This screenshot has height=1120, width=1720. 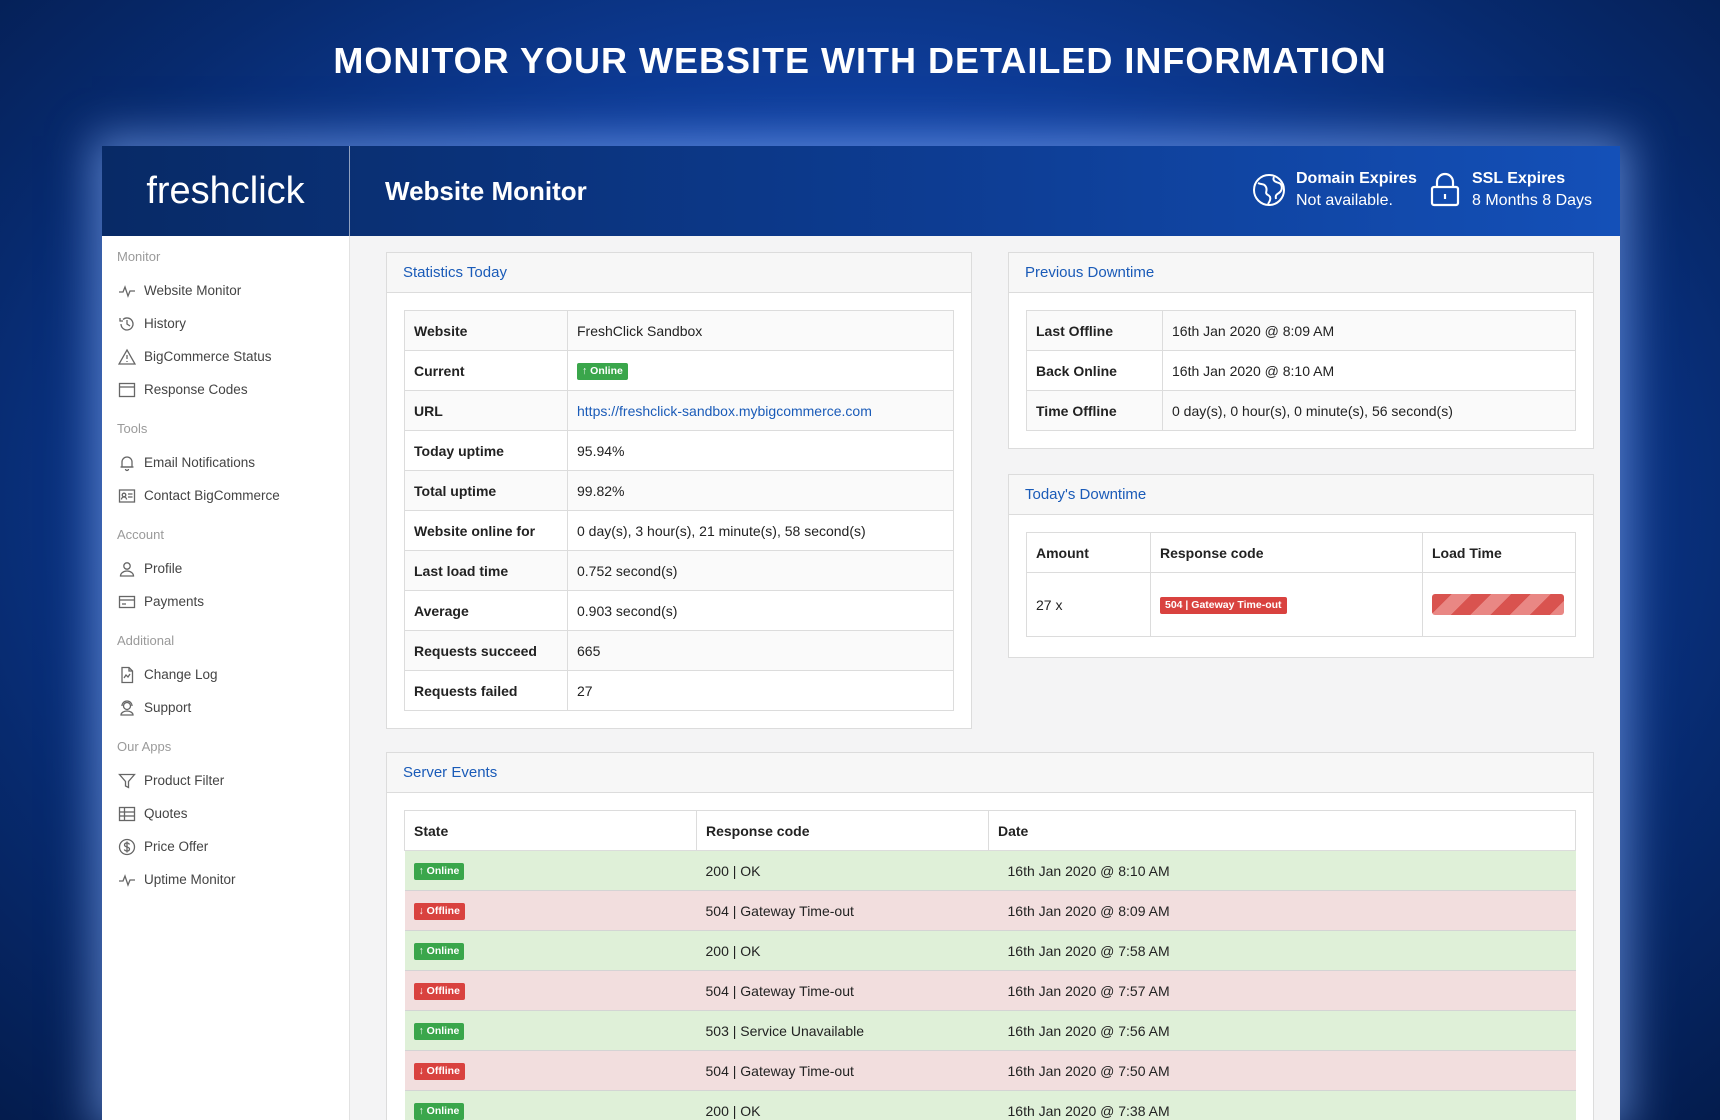 I want to click on event-date: 16th Jan 2020 @ 8:09 AM, so click(x=1282, y=911).